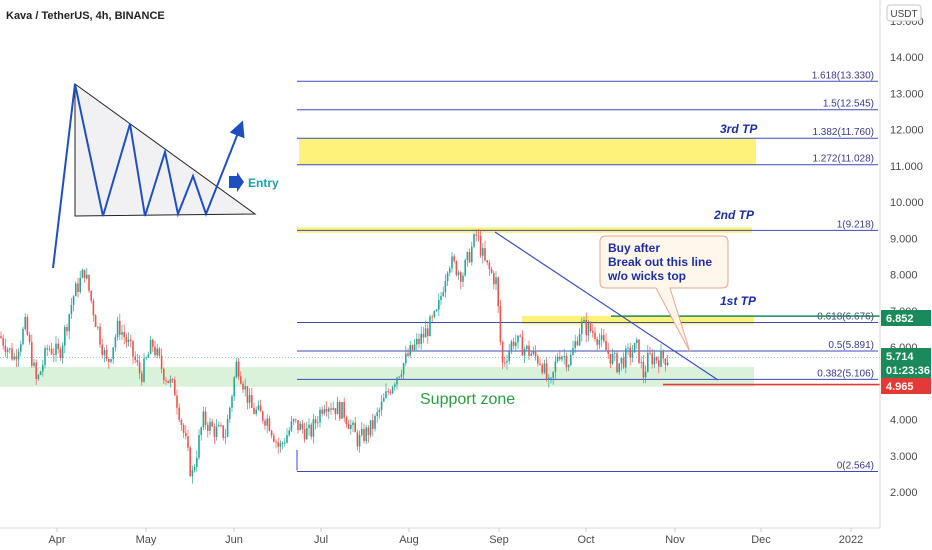 This screenshot has height=550, width=932. I want to click on x-tick-3: Jul, so click(321, 540).